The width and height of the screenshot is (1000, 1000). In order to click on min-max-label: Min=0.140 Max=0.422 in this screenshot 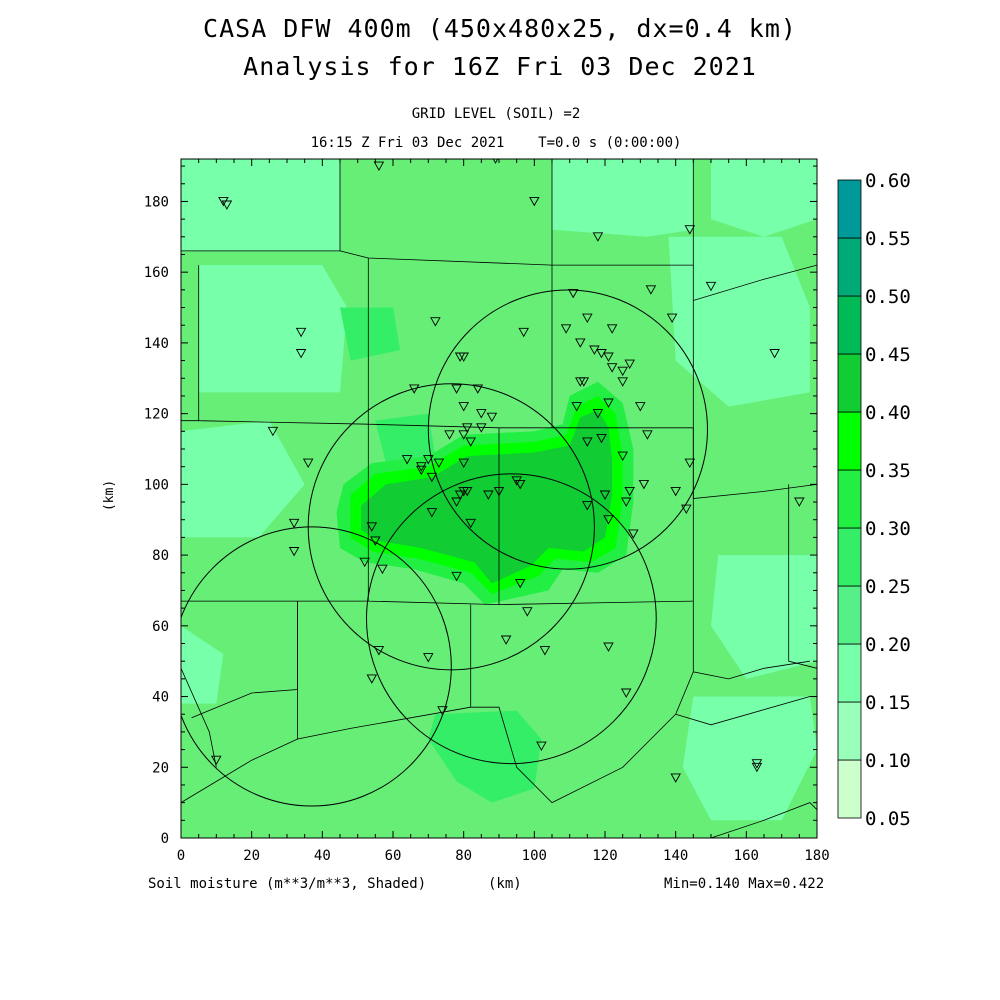, I will do `click(744, 884)`.